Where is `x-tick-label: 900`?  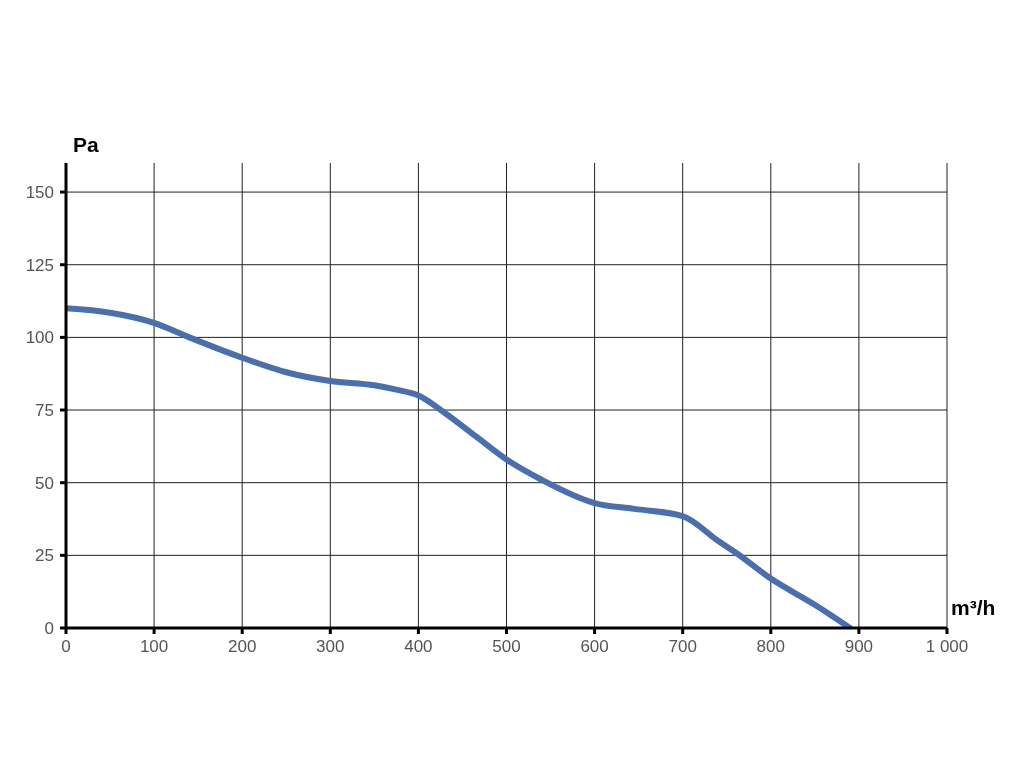
x-tick-label: 900 is located at coordinates (859, 647).